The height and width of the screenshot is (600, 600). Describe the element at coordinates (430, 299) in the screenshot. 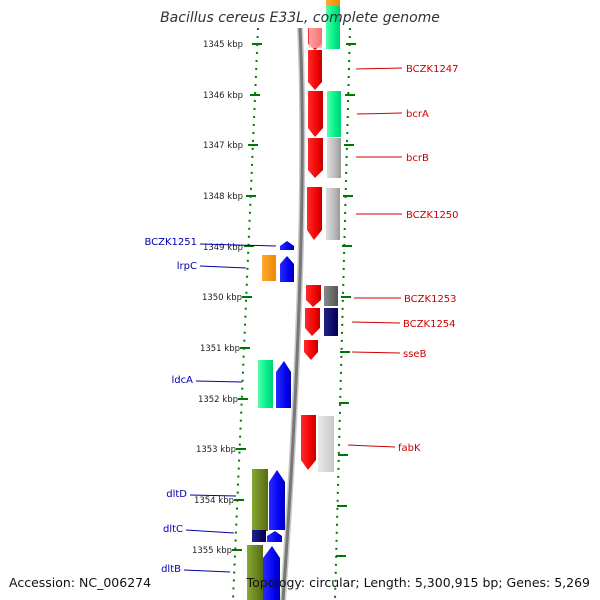

I see `forward-gene-label: BCZK1253` at that location.